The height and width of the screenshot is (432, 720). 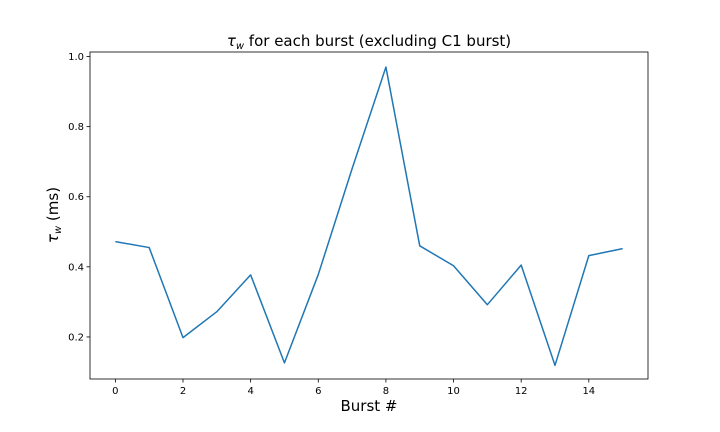 I want to click on chart-title: τw for each burst (excluding C1 burst), so click(x=369, y=42).